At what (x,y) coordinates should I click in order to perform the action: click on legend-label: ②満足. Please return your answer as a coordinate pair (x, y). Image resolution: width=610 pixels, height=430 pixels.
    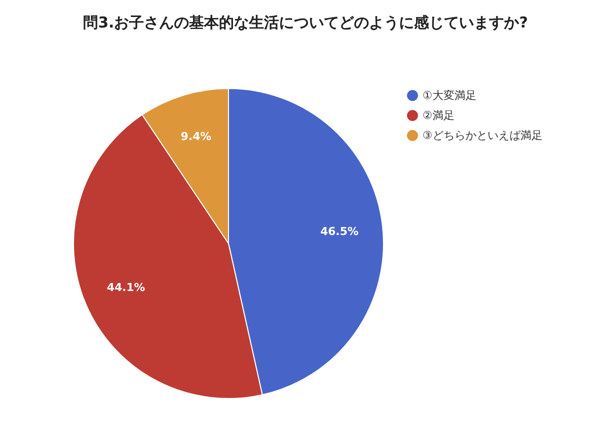
    Looking at the image, I should click on (438, 115).